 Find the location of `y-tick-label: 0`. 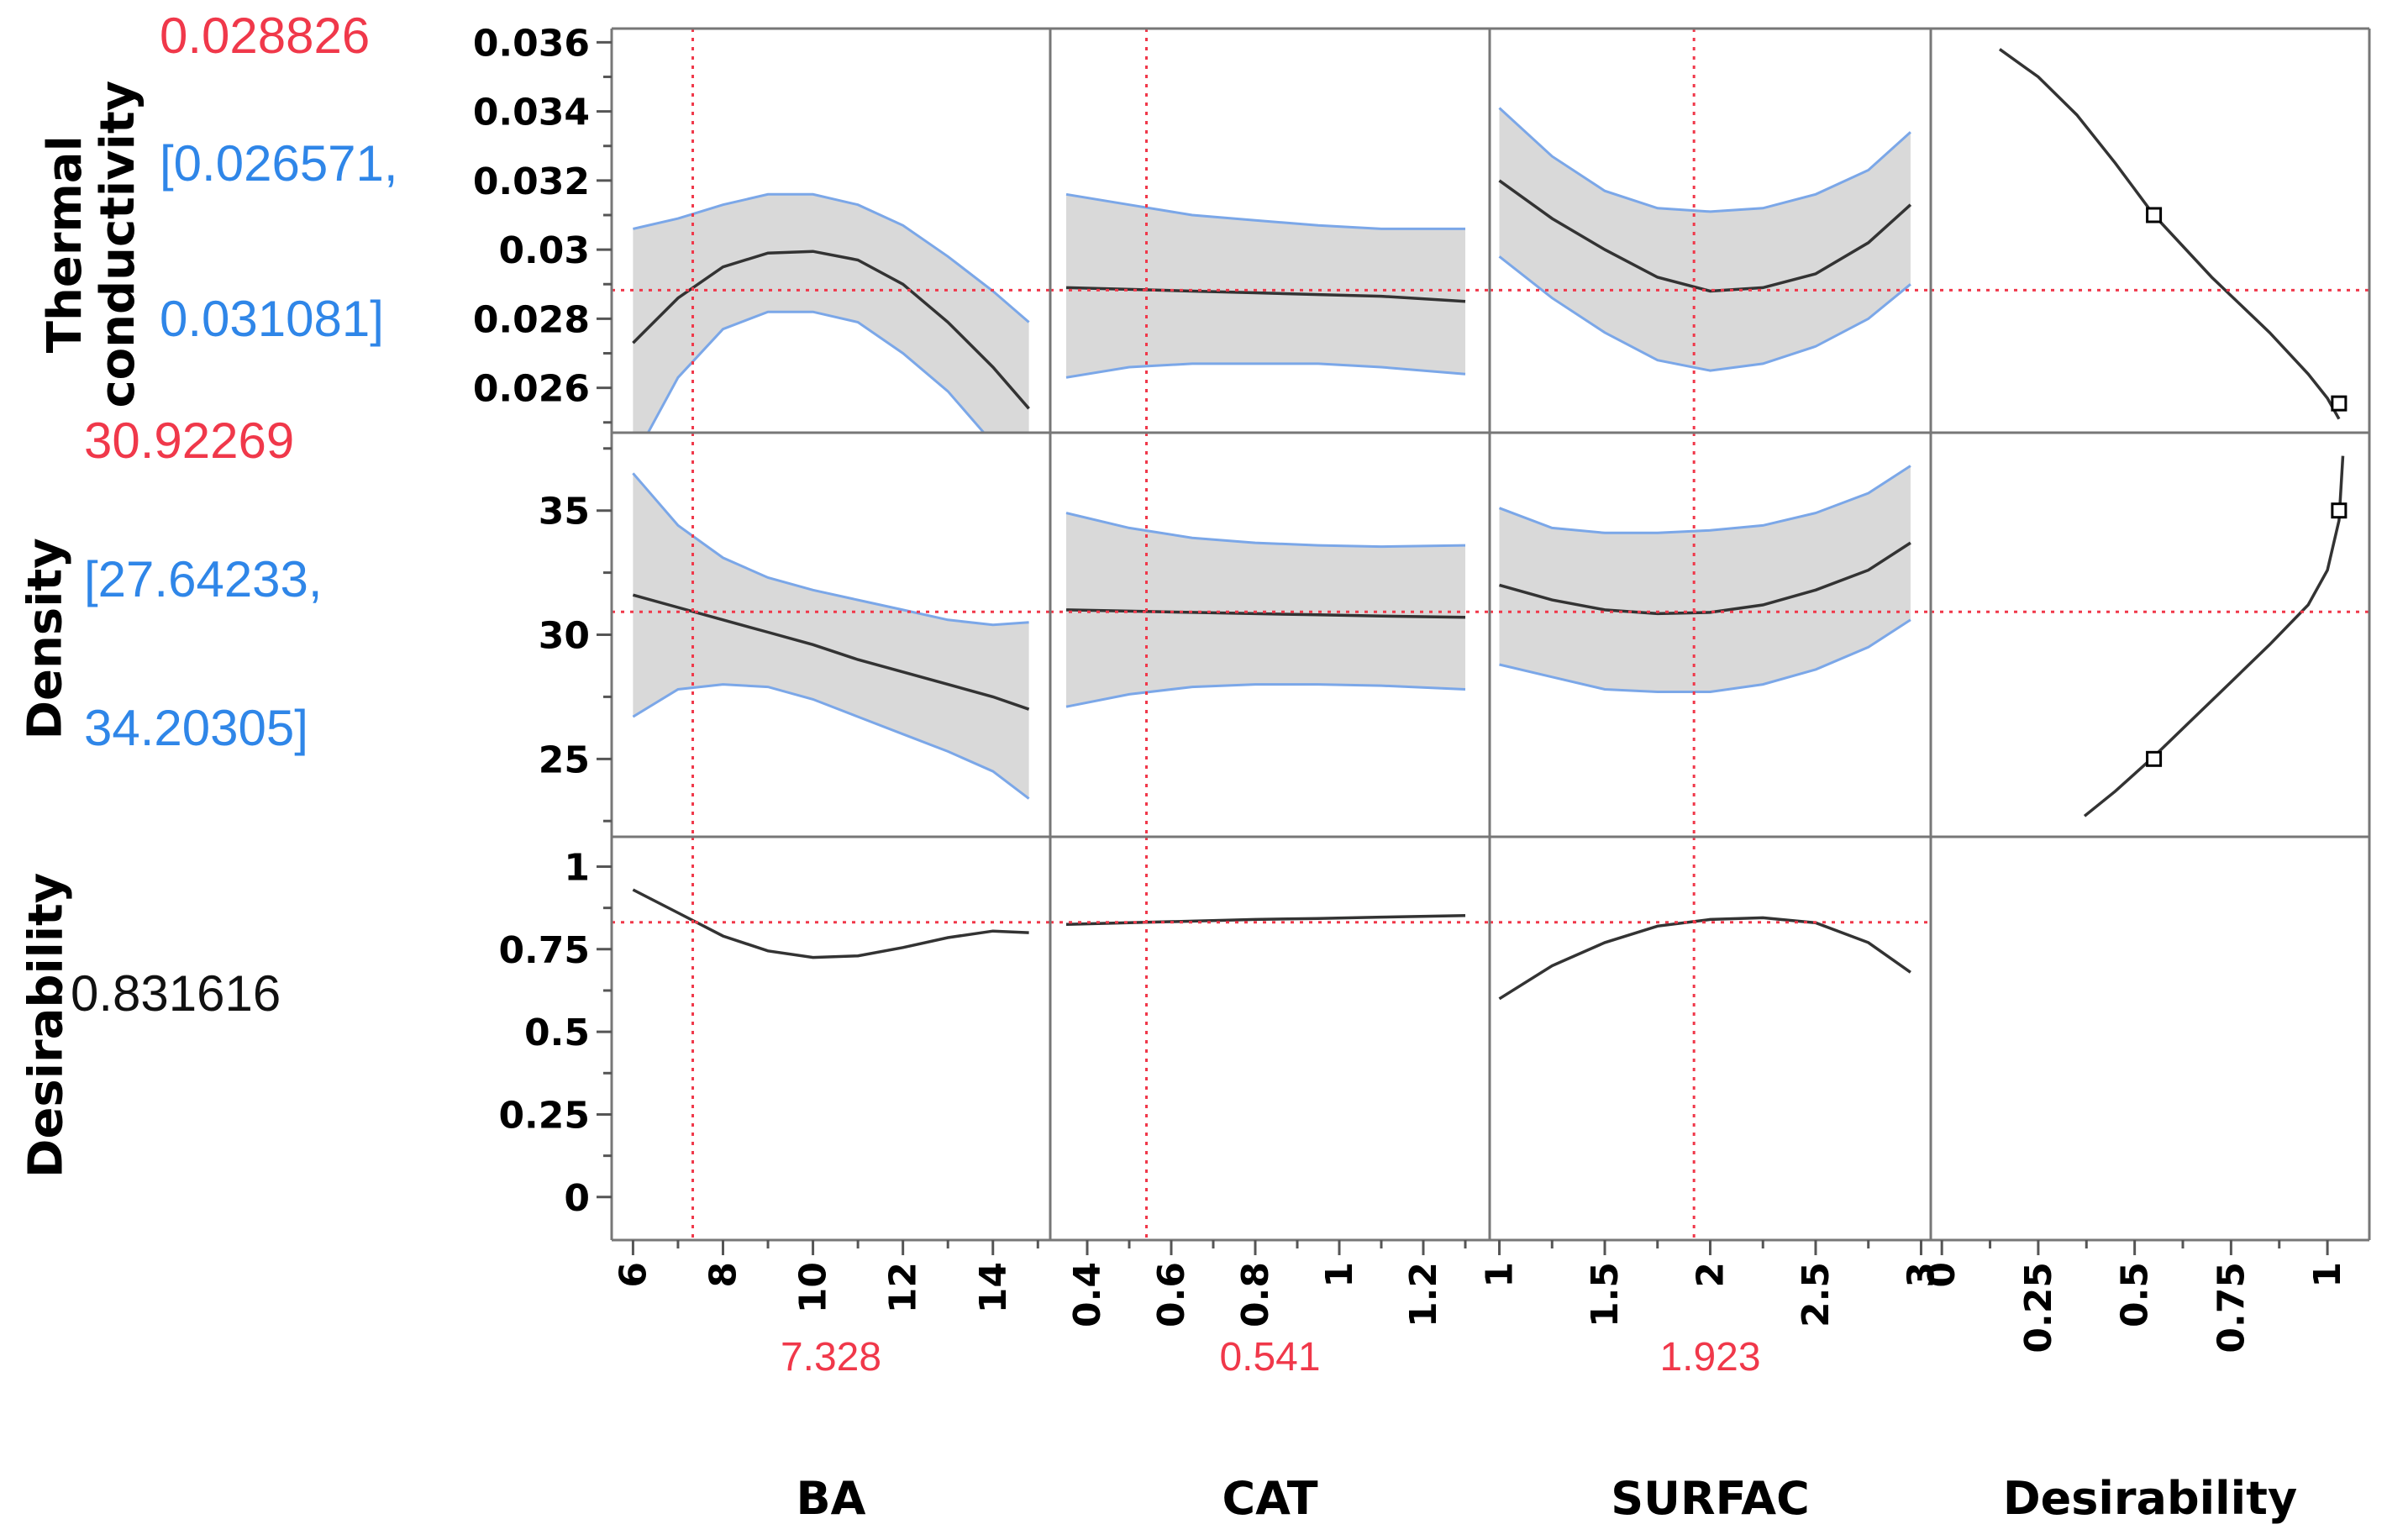

y-tick-label: 0 is located at coordinates (577, 1199).